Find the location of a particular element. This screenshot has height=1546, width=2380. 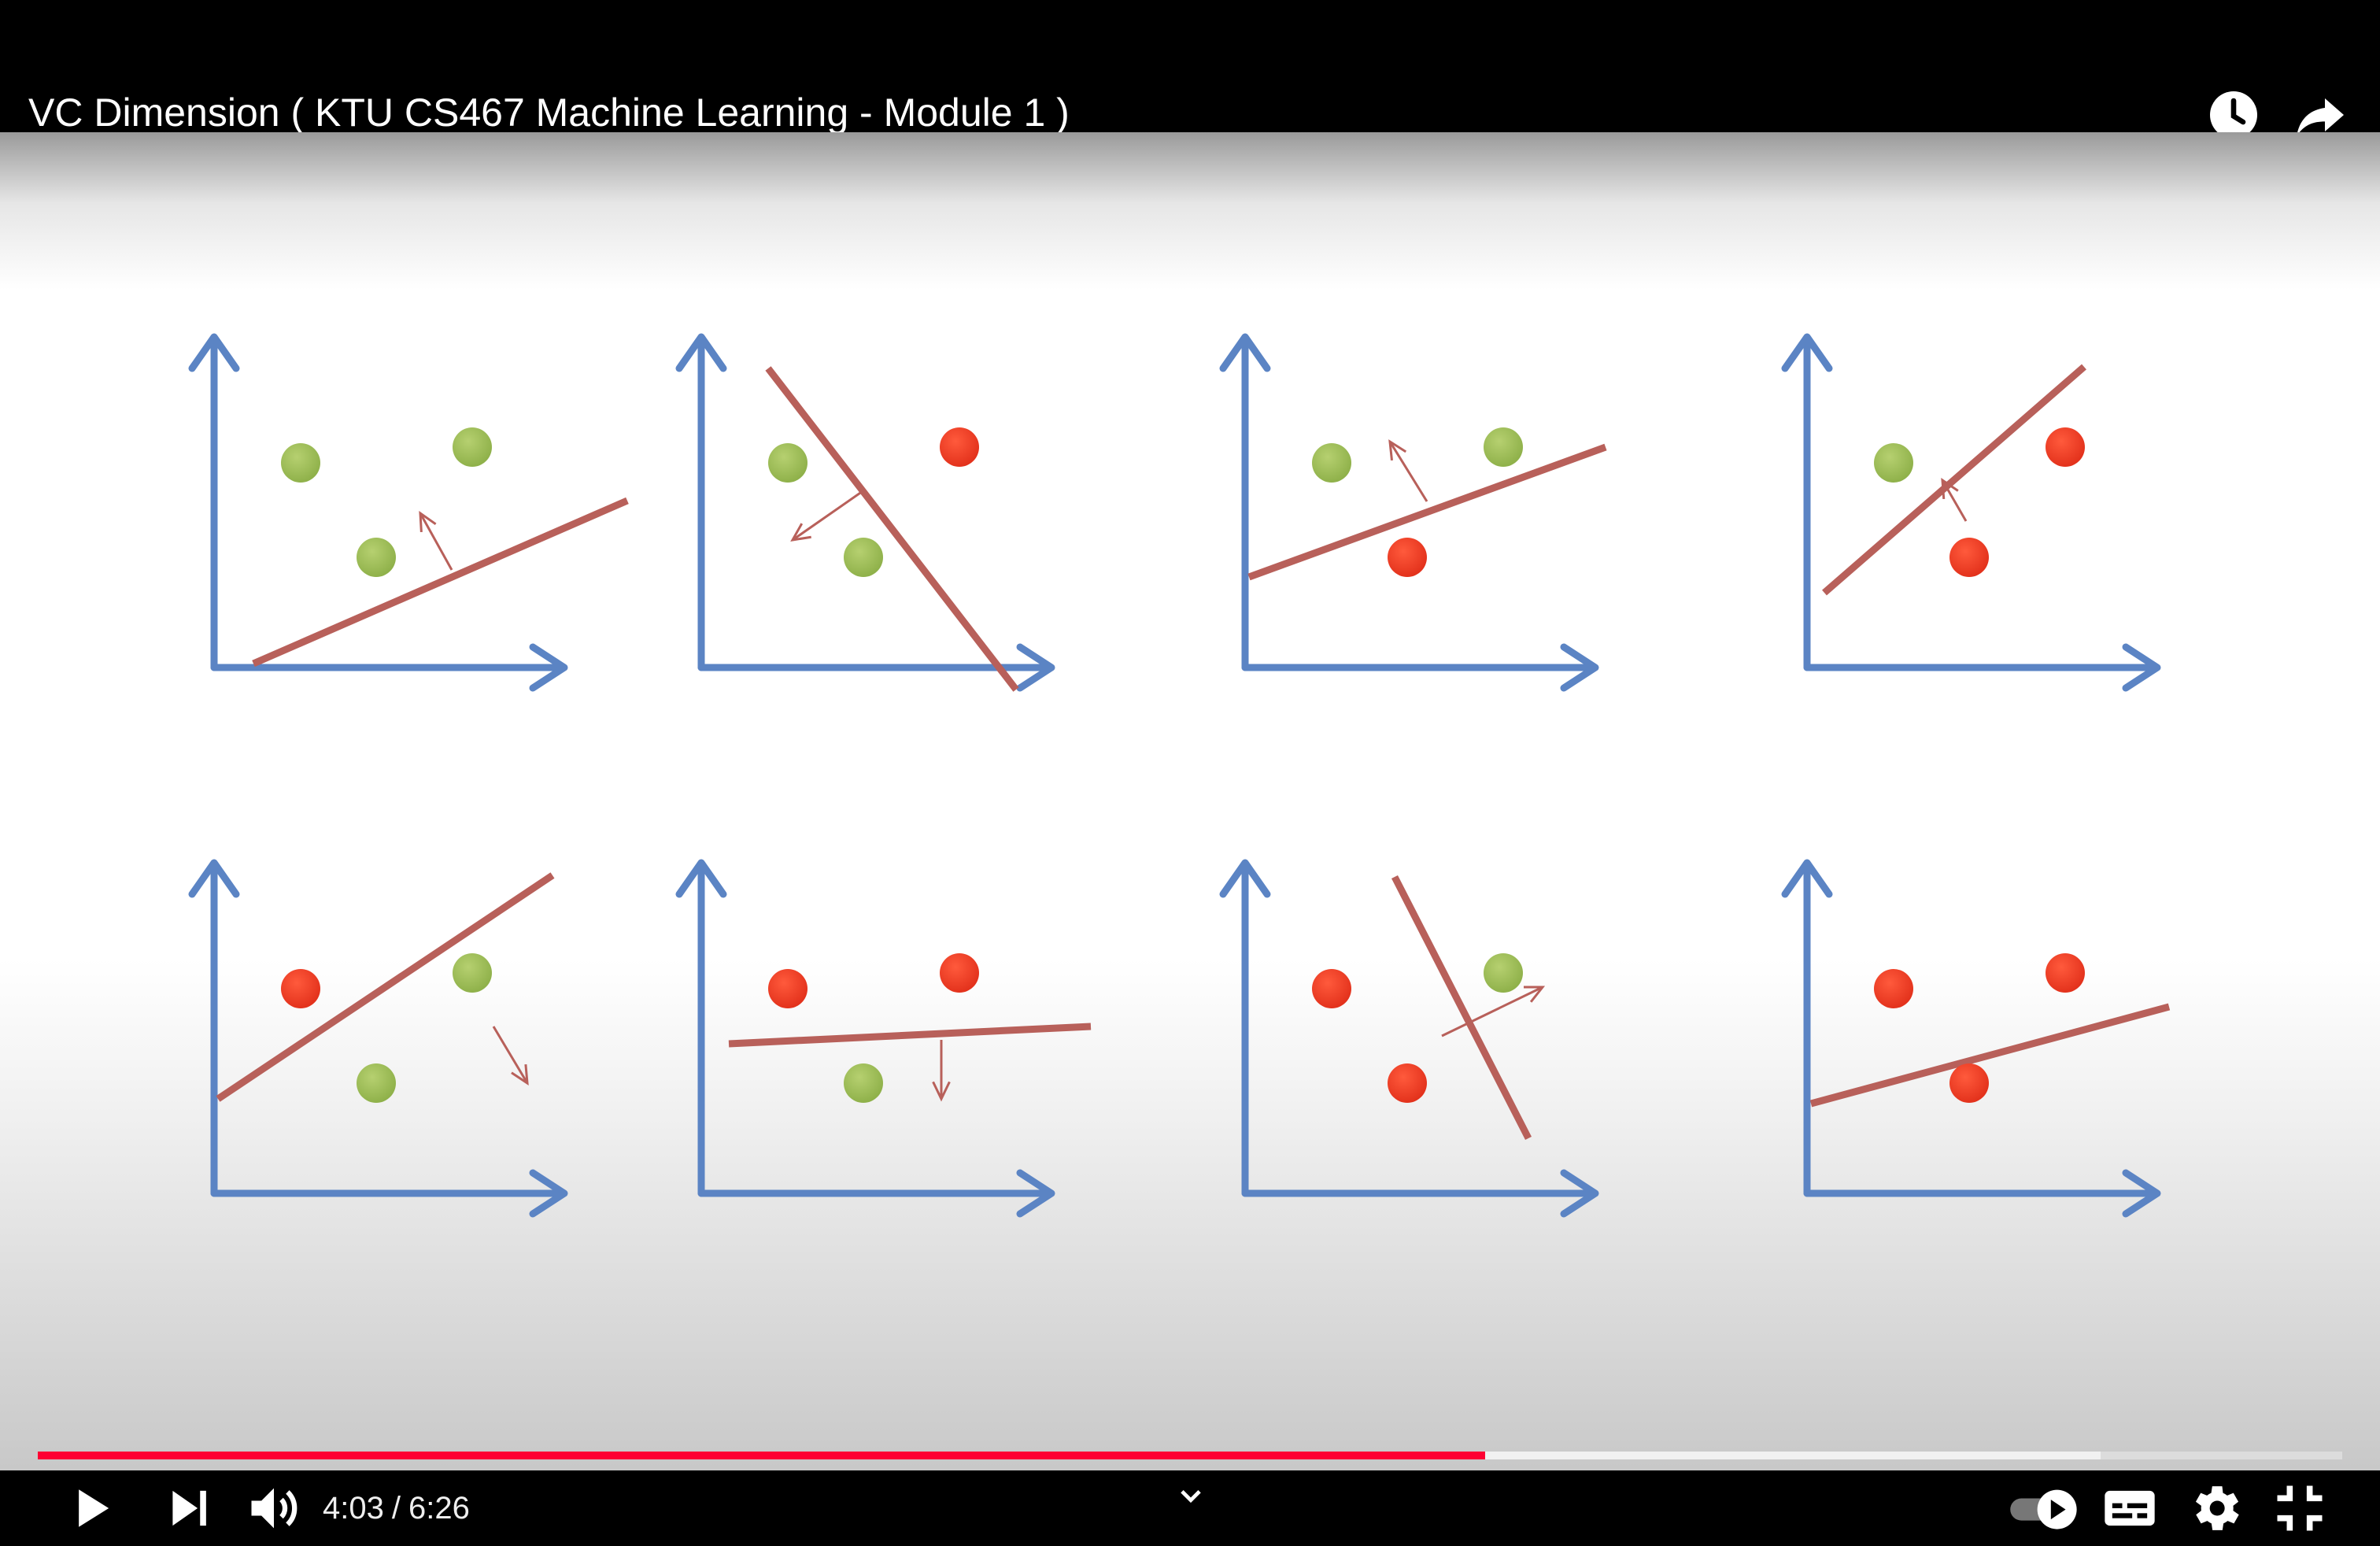

duration: 6:26 is located at coordinates (439, 1509).